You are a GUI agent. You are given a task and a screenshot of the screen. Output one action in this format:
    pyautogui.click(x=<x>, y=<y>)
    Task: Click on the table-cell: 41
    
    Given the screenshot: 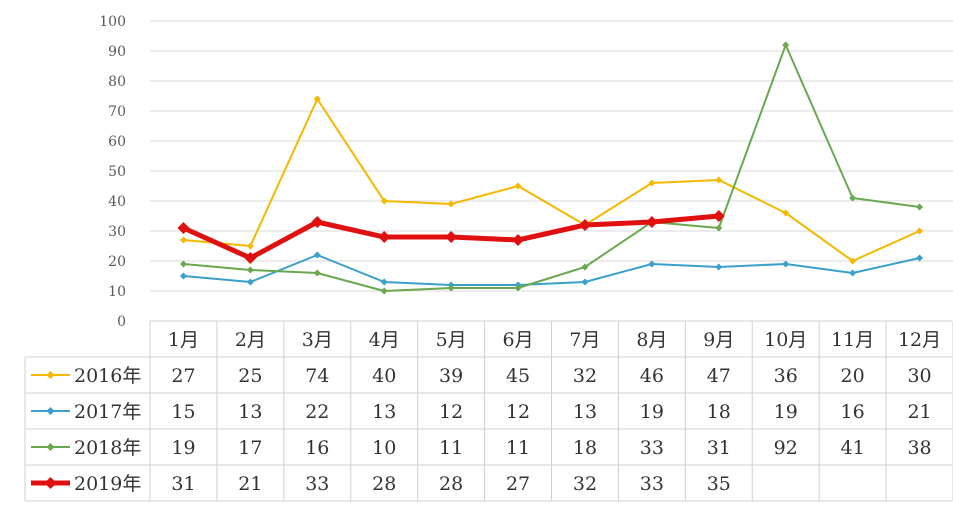 What is the action you would take?
    pyautogui.click(x=853, y=448)
    